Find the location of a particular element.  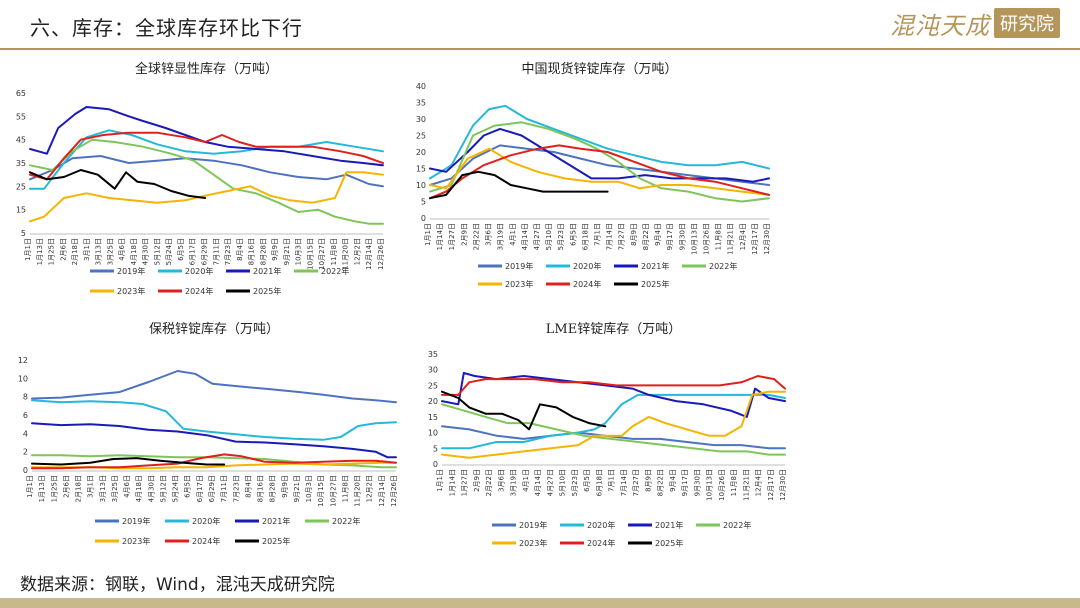

y-tick-label: 12 is located at coordinates (23, 360).